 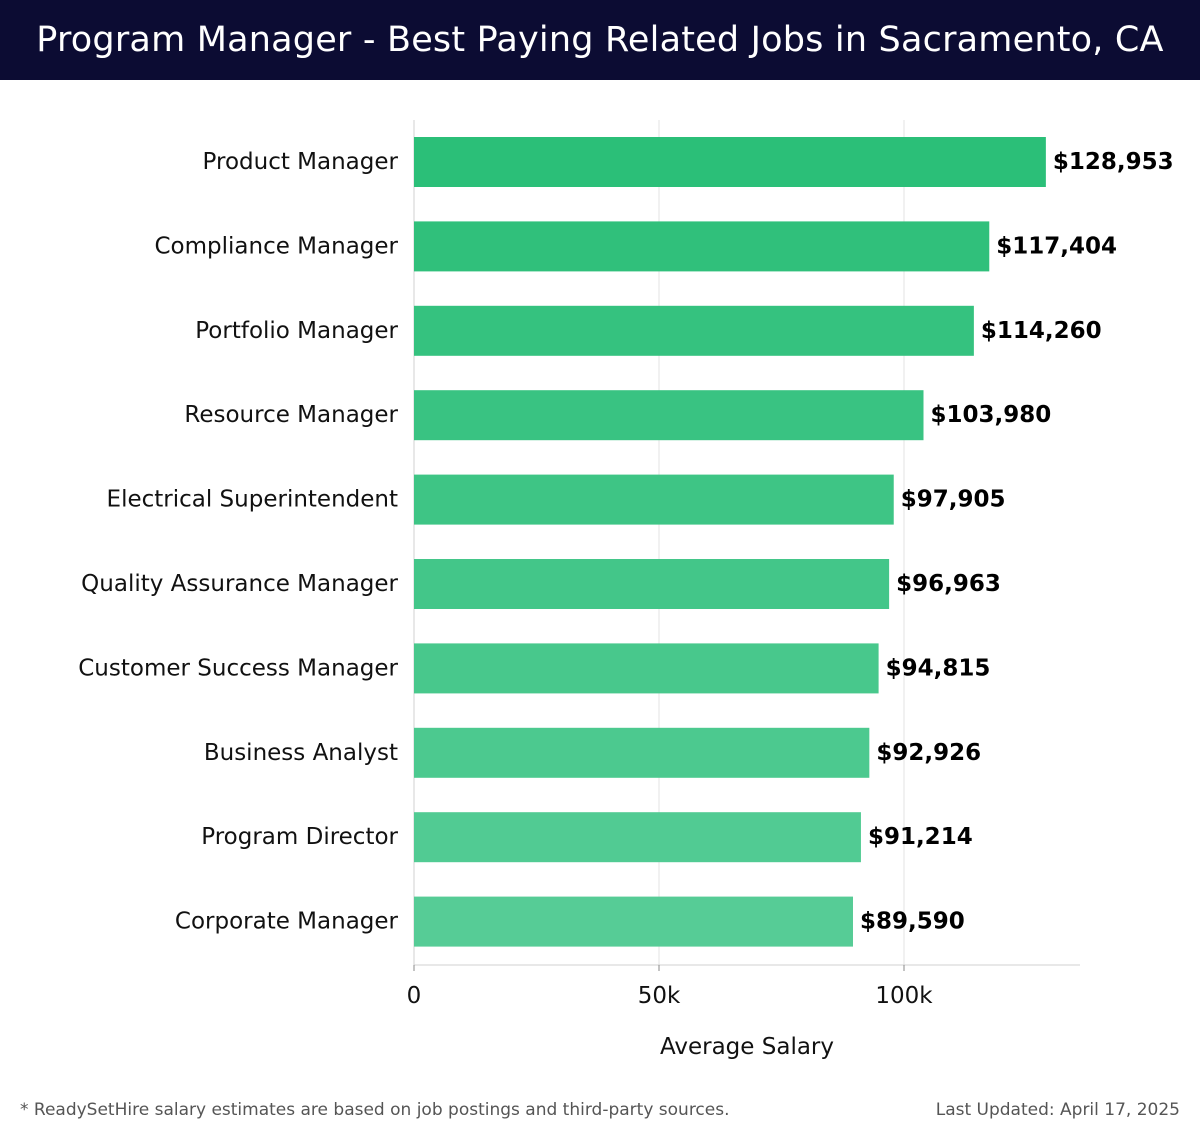 I want to click on category-label: Product Manager, so click(x=301, y=162).